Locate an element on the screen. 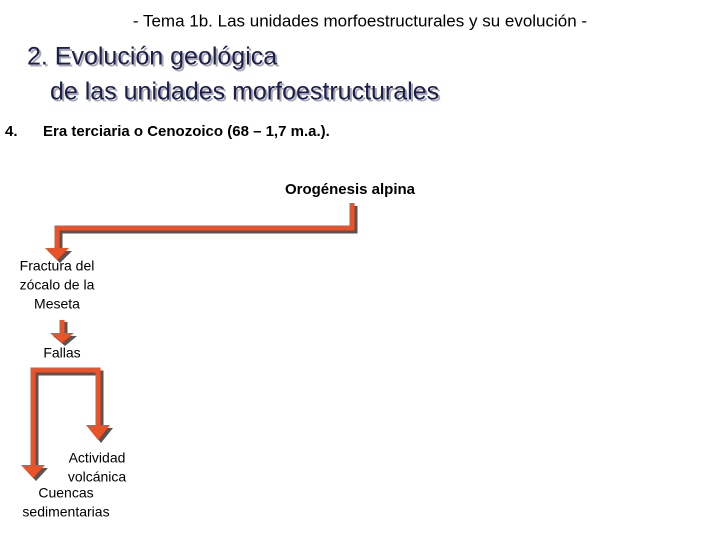  node-label: Orogénesis alpina is located at coordinates (350, 189).